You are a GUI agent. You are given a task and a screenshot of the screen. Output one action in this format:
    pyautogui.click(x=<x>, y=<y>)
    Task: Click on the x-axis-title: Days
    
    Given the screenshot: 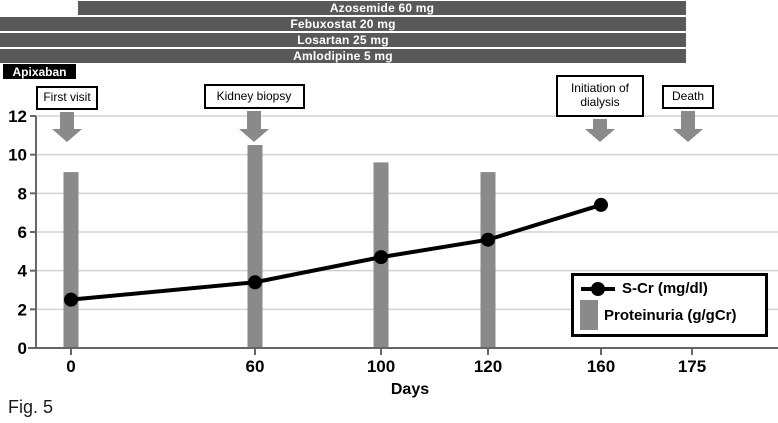 What is the action you would take?
    pyautogui.click(x=410, y=389)
    